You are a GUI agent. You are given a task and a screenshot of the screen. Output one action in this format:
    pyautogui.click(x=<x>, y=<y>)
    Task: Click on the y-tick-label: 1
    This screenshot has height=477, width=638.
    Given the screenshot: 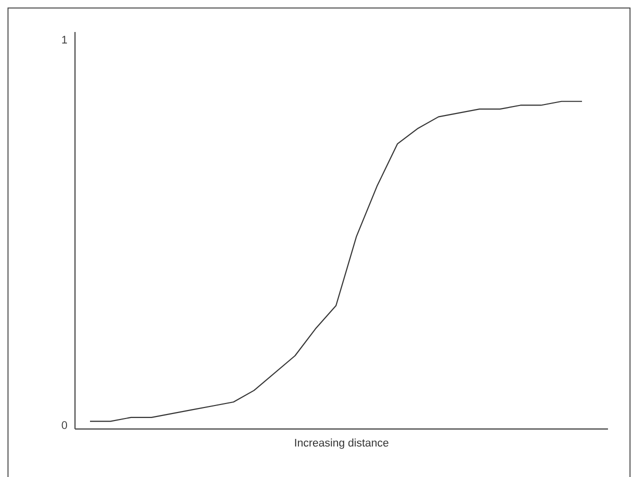 What is the action you would take?
    pyautogui.click(x=64, y=40)
    